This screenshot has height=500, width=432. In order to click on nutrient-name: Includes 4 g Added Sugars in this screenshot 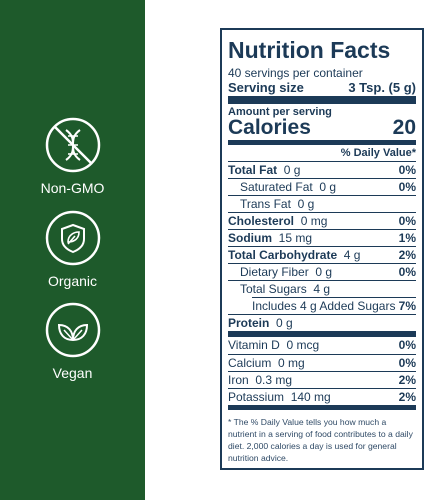, I will do `click(324, 306)`.